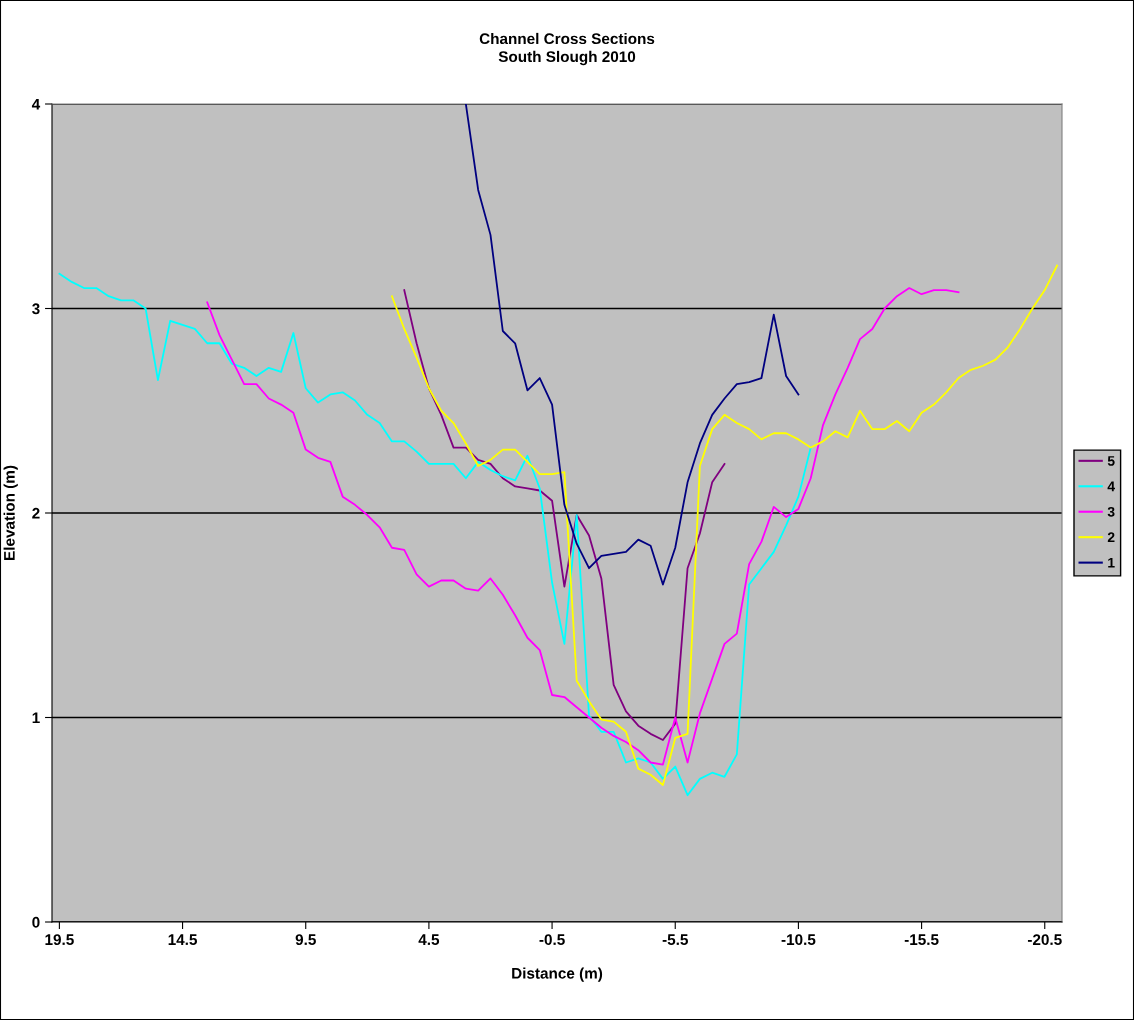 The width and height of the screenshot is (1134, 1020). I want to click on y-tick-label: 0, so click(36, 922).